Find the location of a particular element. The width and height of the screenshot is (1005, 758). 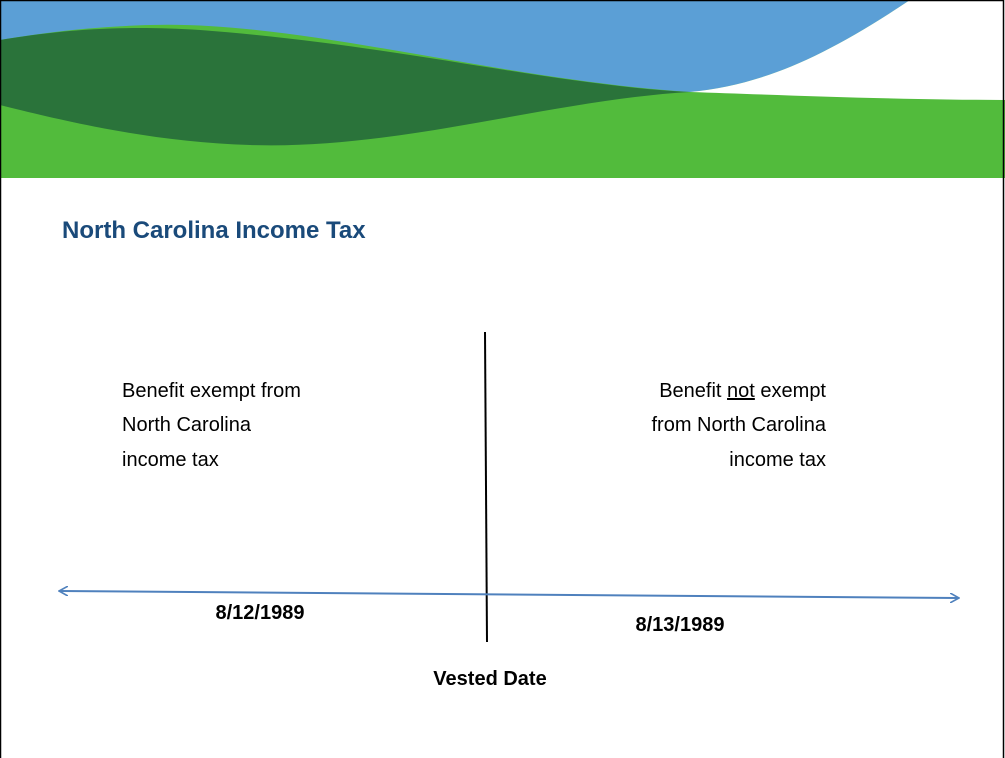

emphasis: not is located at coordinates (741, 391).